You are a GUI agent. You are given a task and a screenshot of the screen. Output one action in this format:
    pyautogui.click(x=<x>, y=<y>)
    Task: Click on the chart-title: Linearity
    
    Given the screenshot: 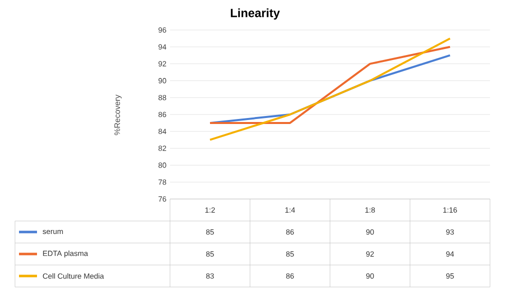 What is the action you would take?
    pyautogui.click(x=255, y=14)
    